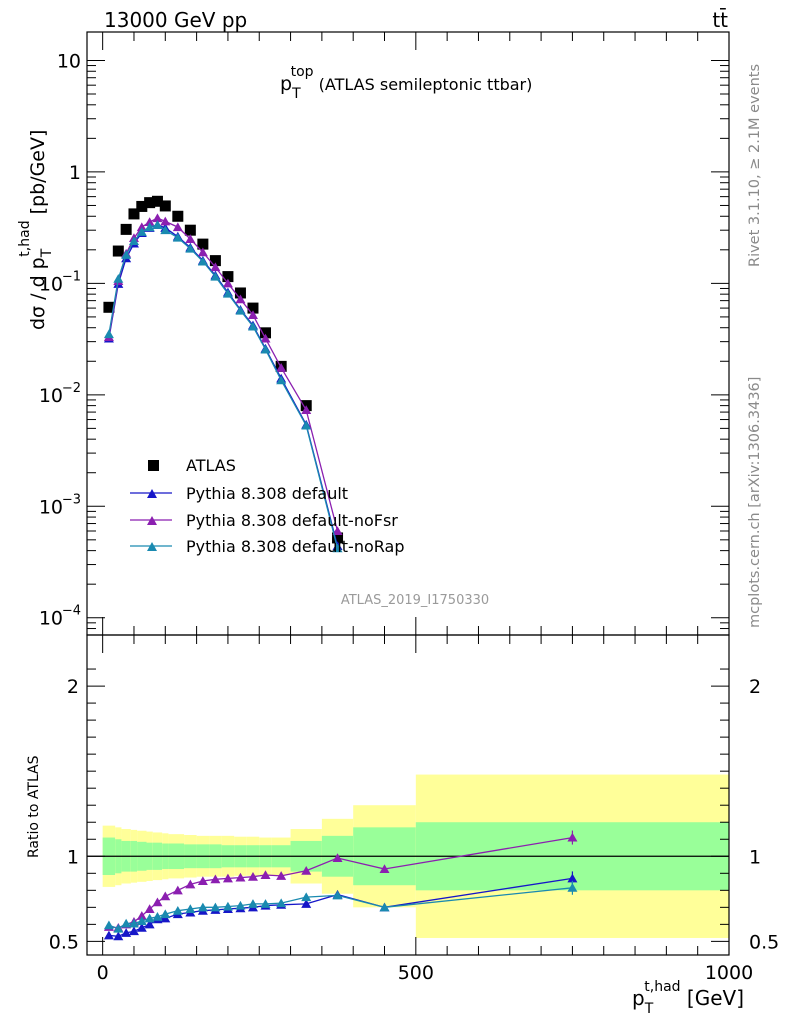 Image resolution: width=786 pixels, height=1024 pixels. I want to click on title-sup: top, so click(302, 72).